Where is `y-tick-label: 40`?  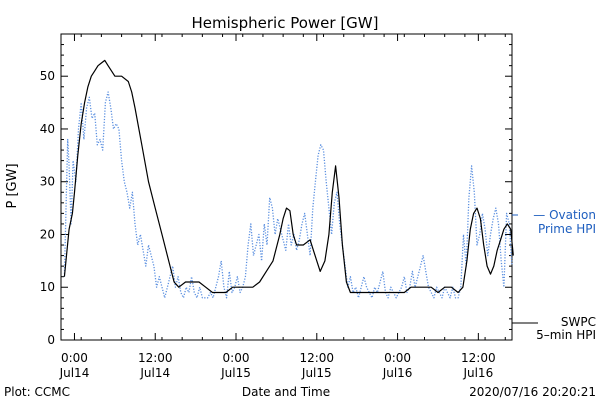
y-tick-label: 40 is located at coordinates (47, 129).